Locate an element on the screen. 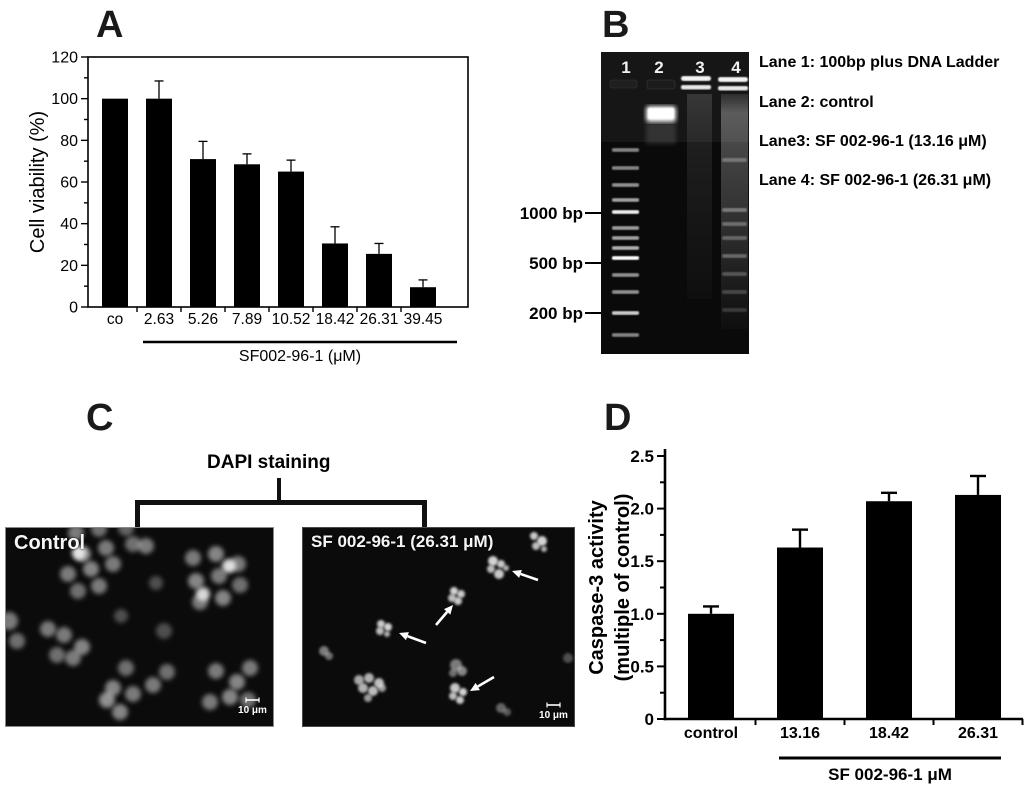  svg-text: 39.45 is located at coordinates (423, 319).